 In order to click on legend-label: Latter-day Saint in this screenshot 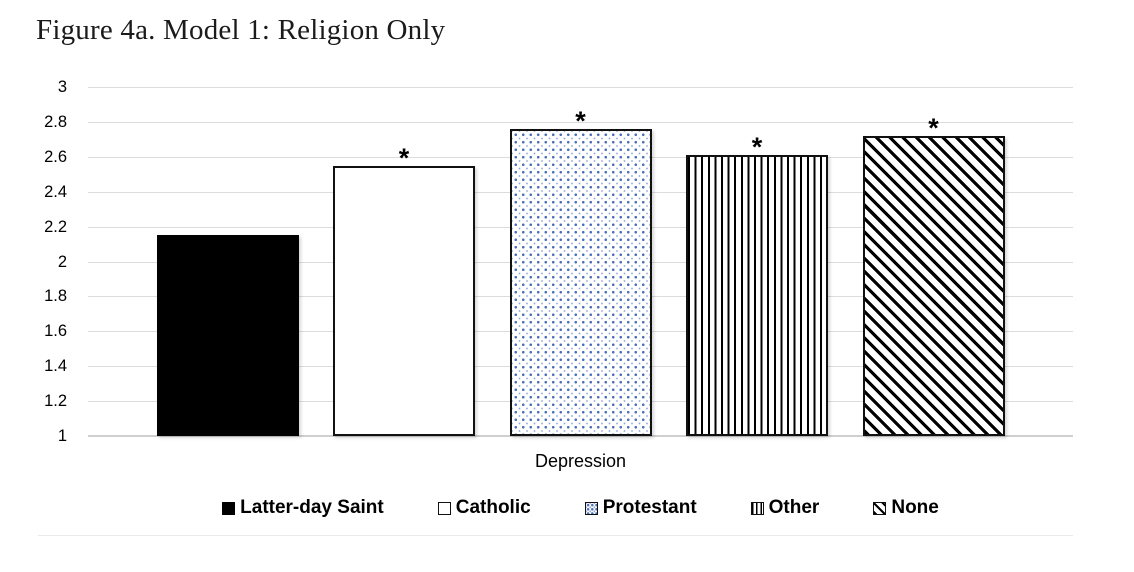, I will do `click(312, 507)`.